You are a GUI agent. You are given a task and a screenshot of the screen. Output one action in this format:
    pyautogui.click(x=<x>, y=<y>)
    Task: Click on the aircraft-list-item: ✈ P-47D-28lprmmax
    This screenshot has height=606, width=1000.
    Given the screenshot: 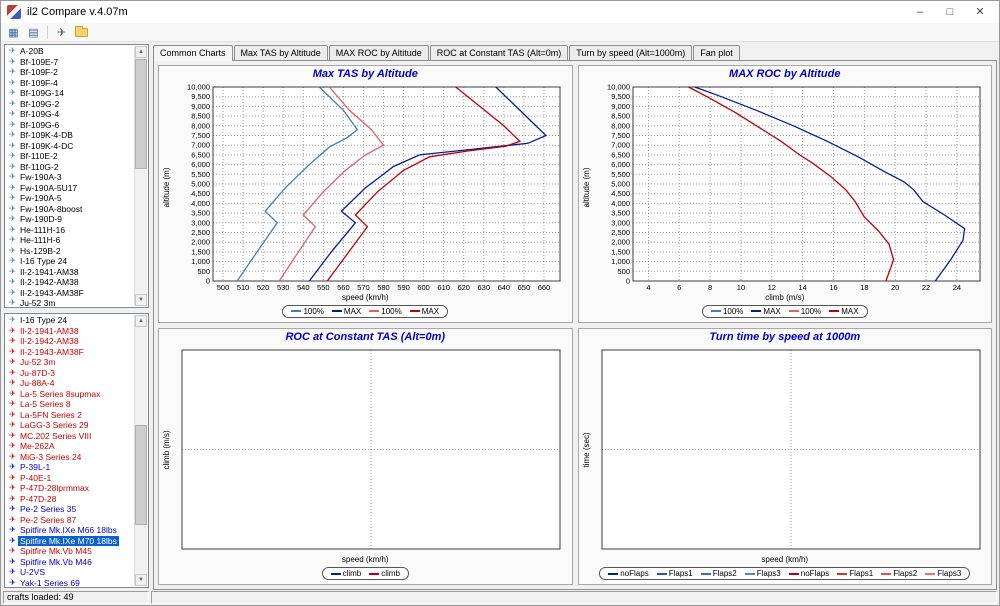 What is the action you would take?
    pyautogui.click(x=70, y=488)
    